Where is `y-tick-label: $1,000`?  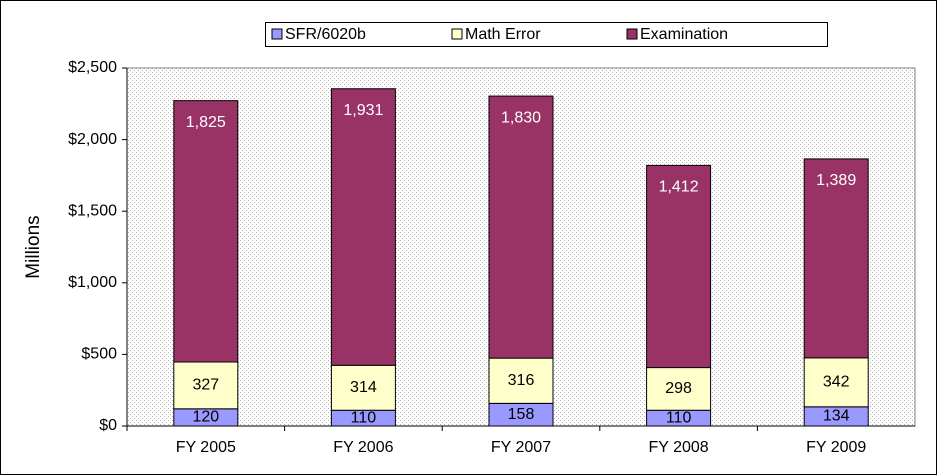 y-tick-label: $1,000 is located at coordinates (92, 282).